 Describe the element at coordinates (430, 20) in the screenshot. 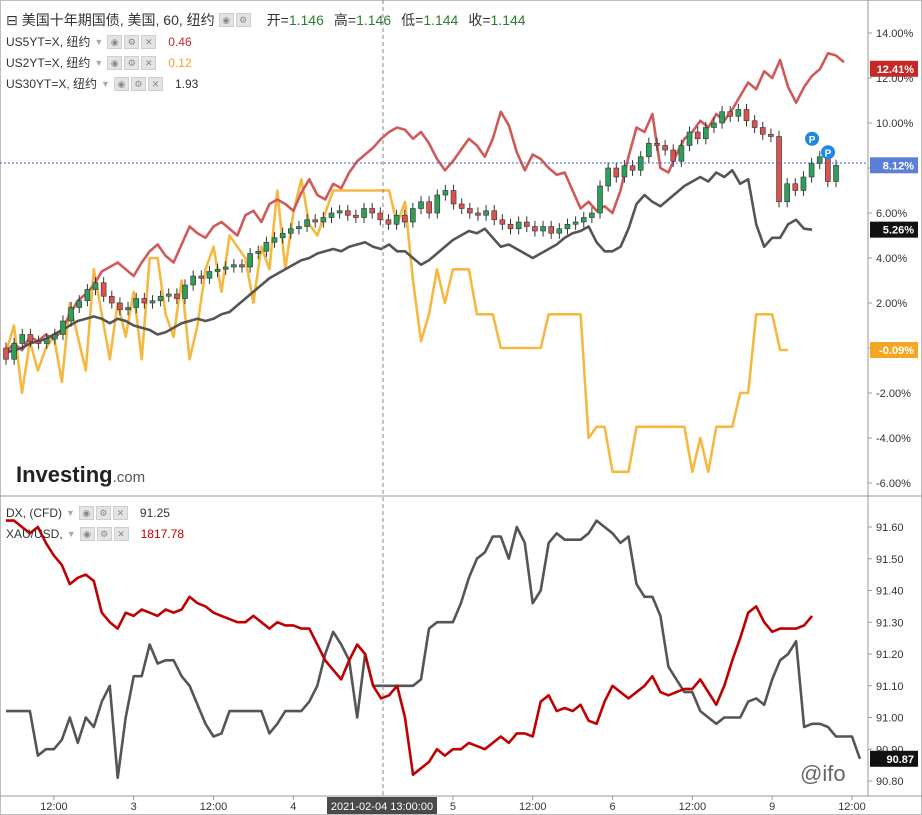

I see `low-value: 低=1.144` at that location.